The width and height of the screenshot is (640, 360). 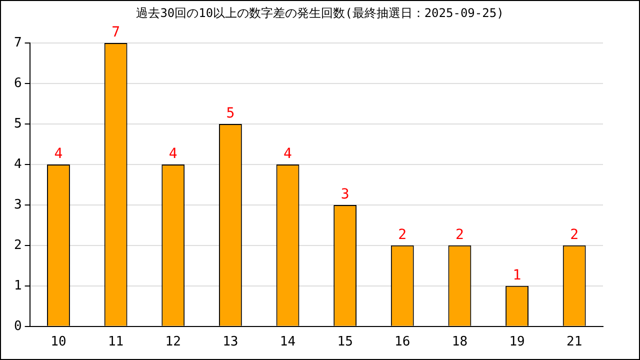 I want to click on x-tick-label: 15, so click(x=345, y=342).